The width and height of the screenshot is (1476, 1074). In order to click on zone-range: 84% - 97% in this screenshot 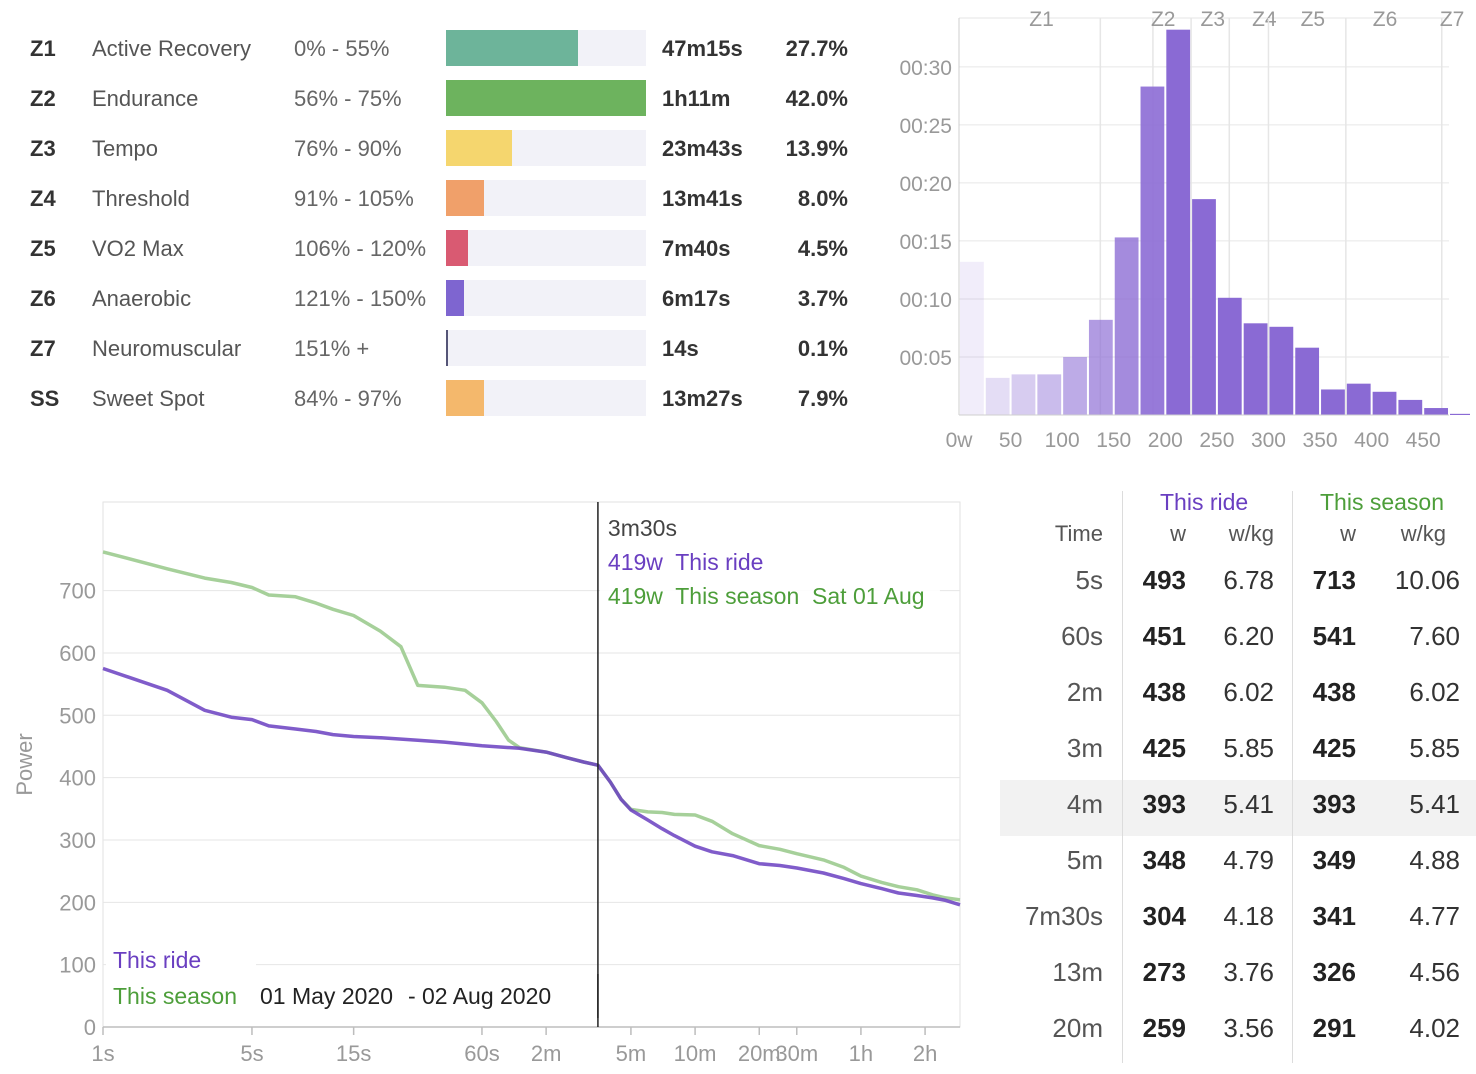, I will do `click(348, 398)`.